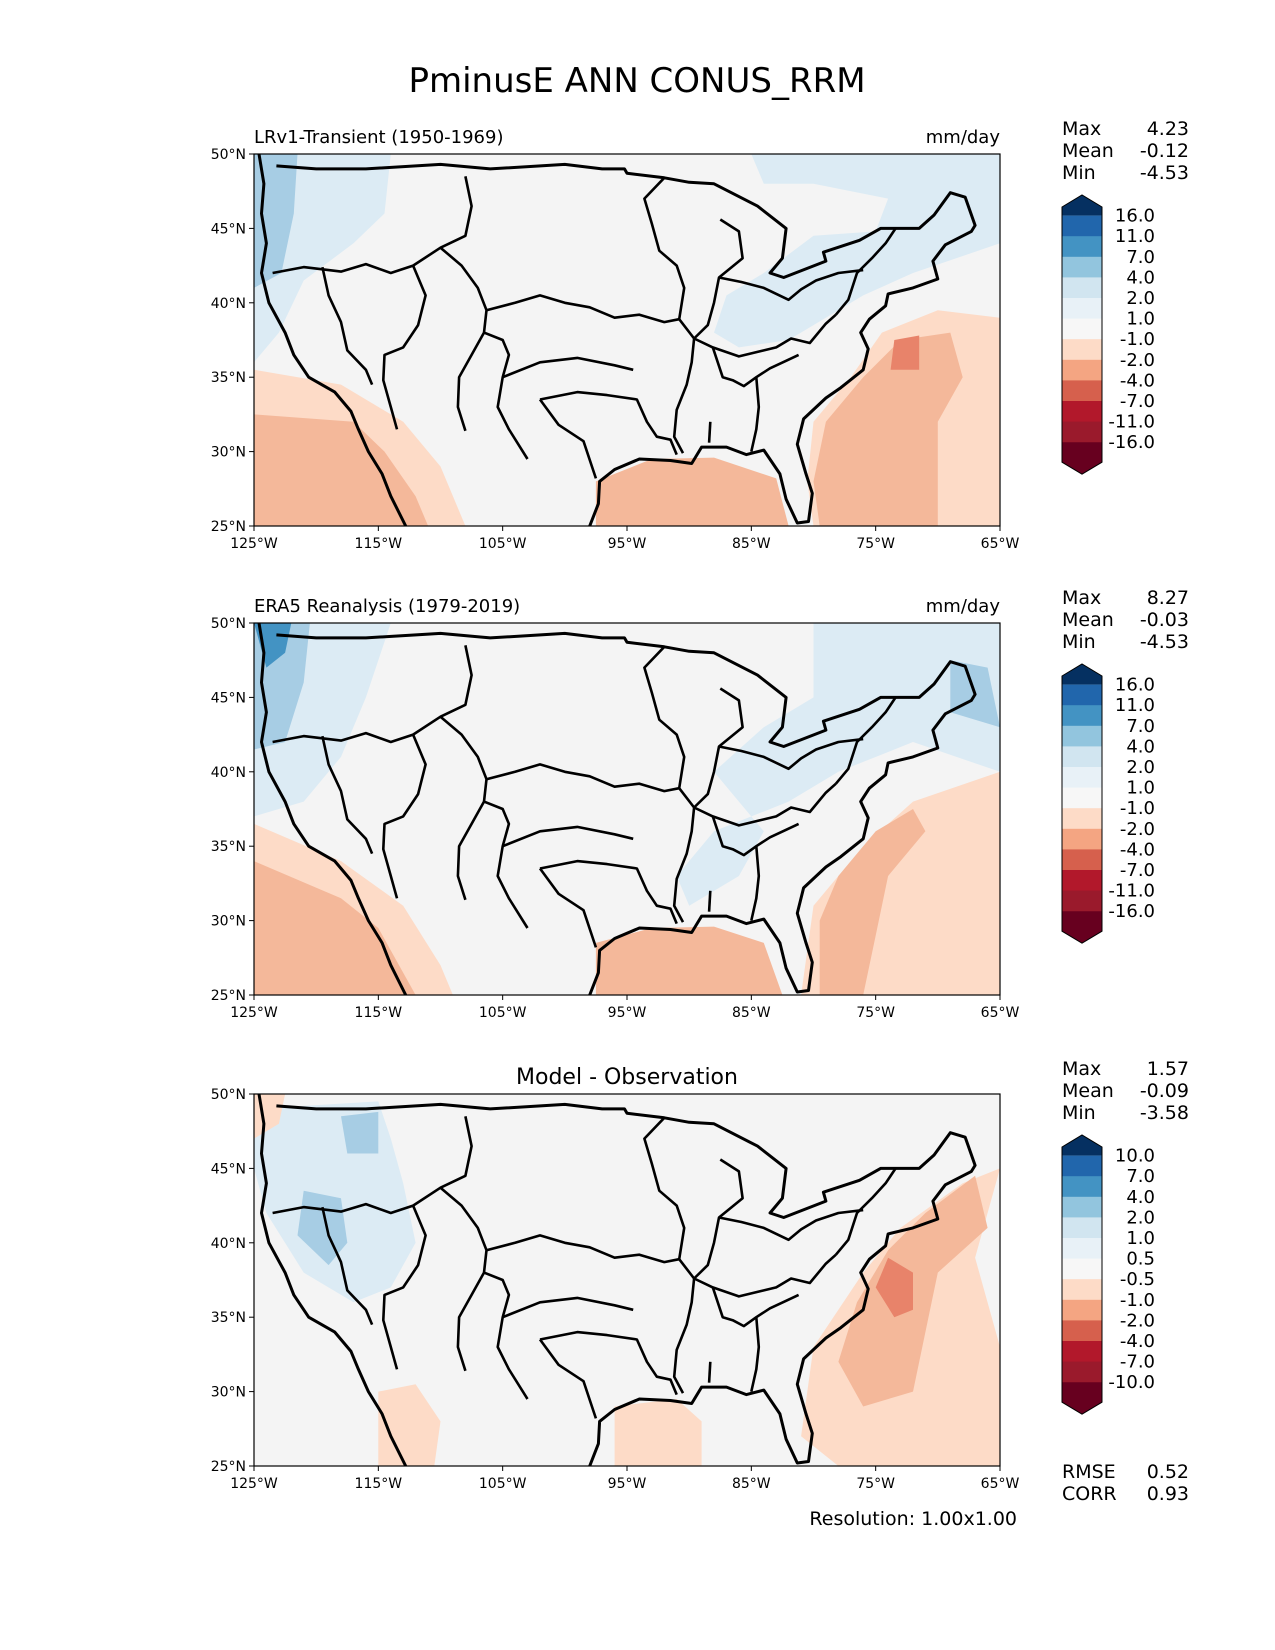 The height and width of the screenshot is (1650, 1275). What do you see at coordinates (228, 1393) in the screenshot?
I see `lat-tick-label: 30°N` at bounding box center [228, 1393].